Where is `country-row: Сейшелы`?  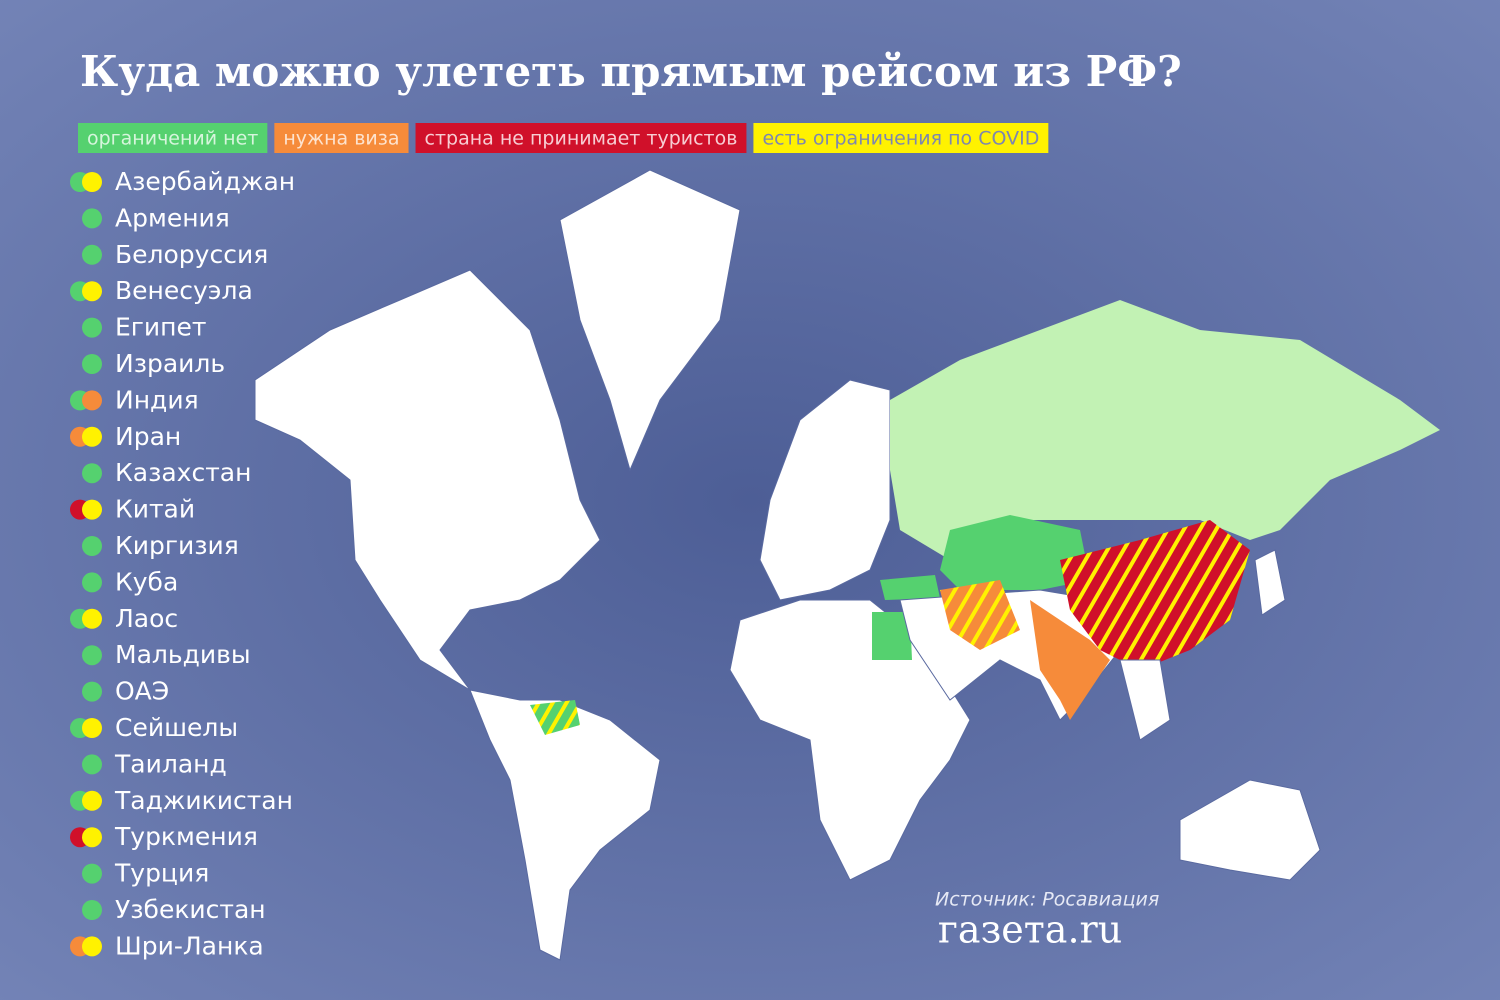
country-row: Сейшелы is located at coordinates (154, 727).